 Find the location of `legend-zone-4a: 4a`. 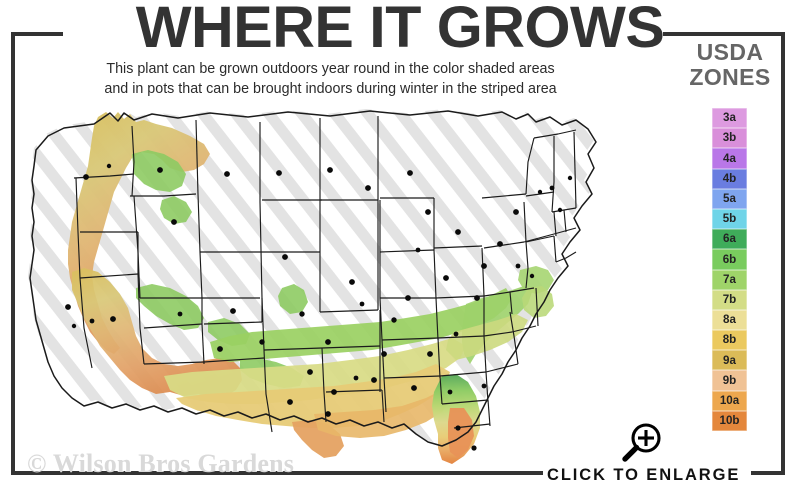

legend-zone-4a: 4a is located at coordinates (729, 158).